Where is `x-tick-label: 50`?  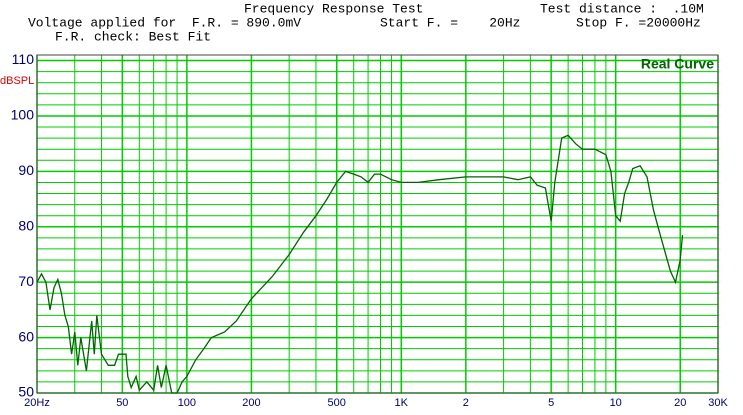 x-tick-label: 50 is located at coordinates (122, 403).